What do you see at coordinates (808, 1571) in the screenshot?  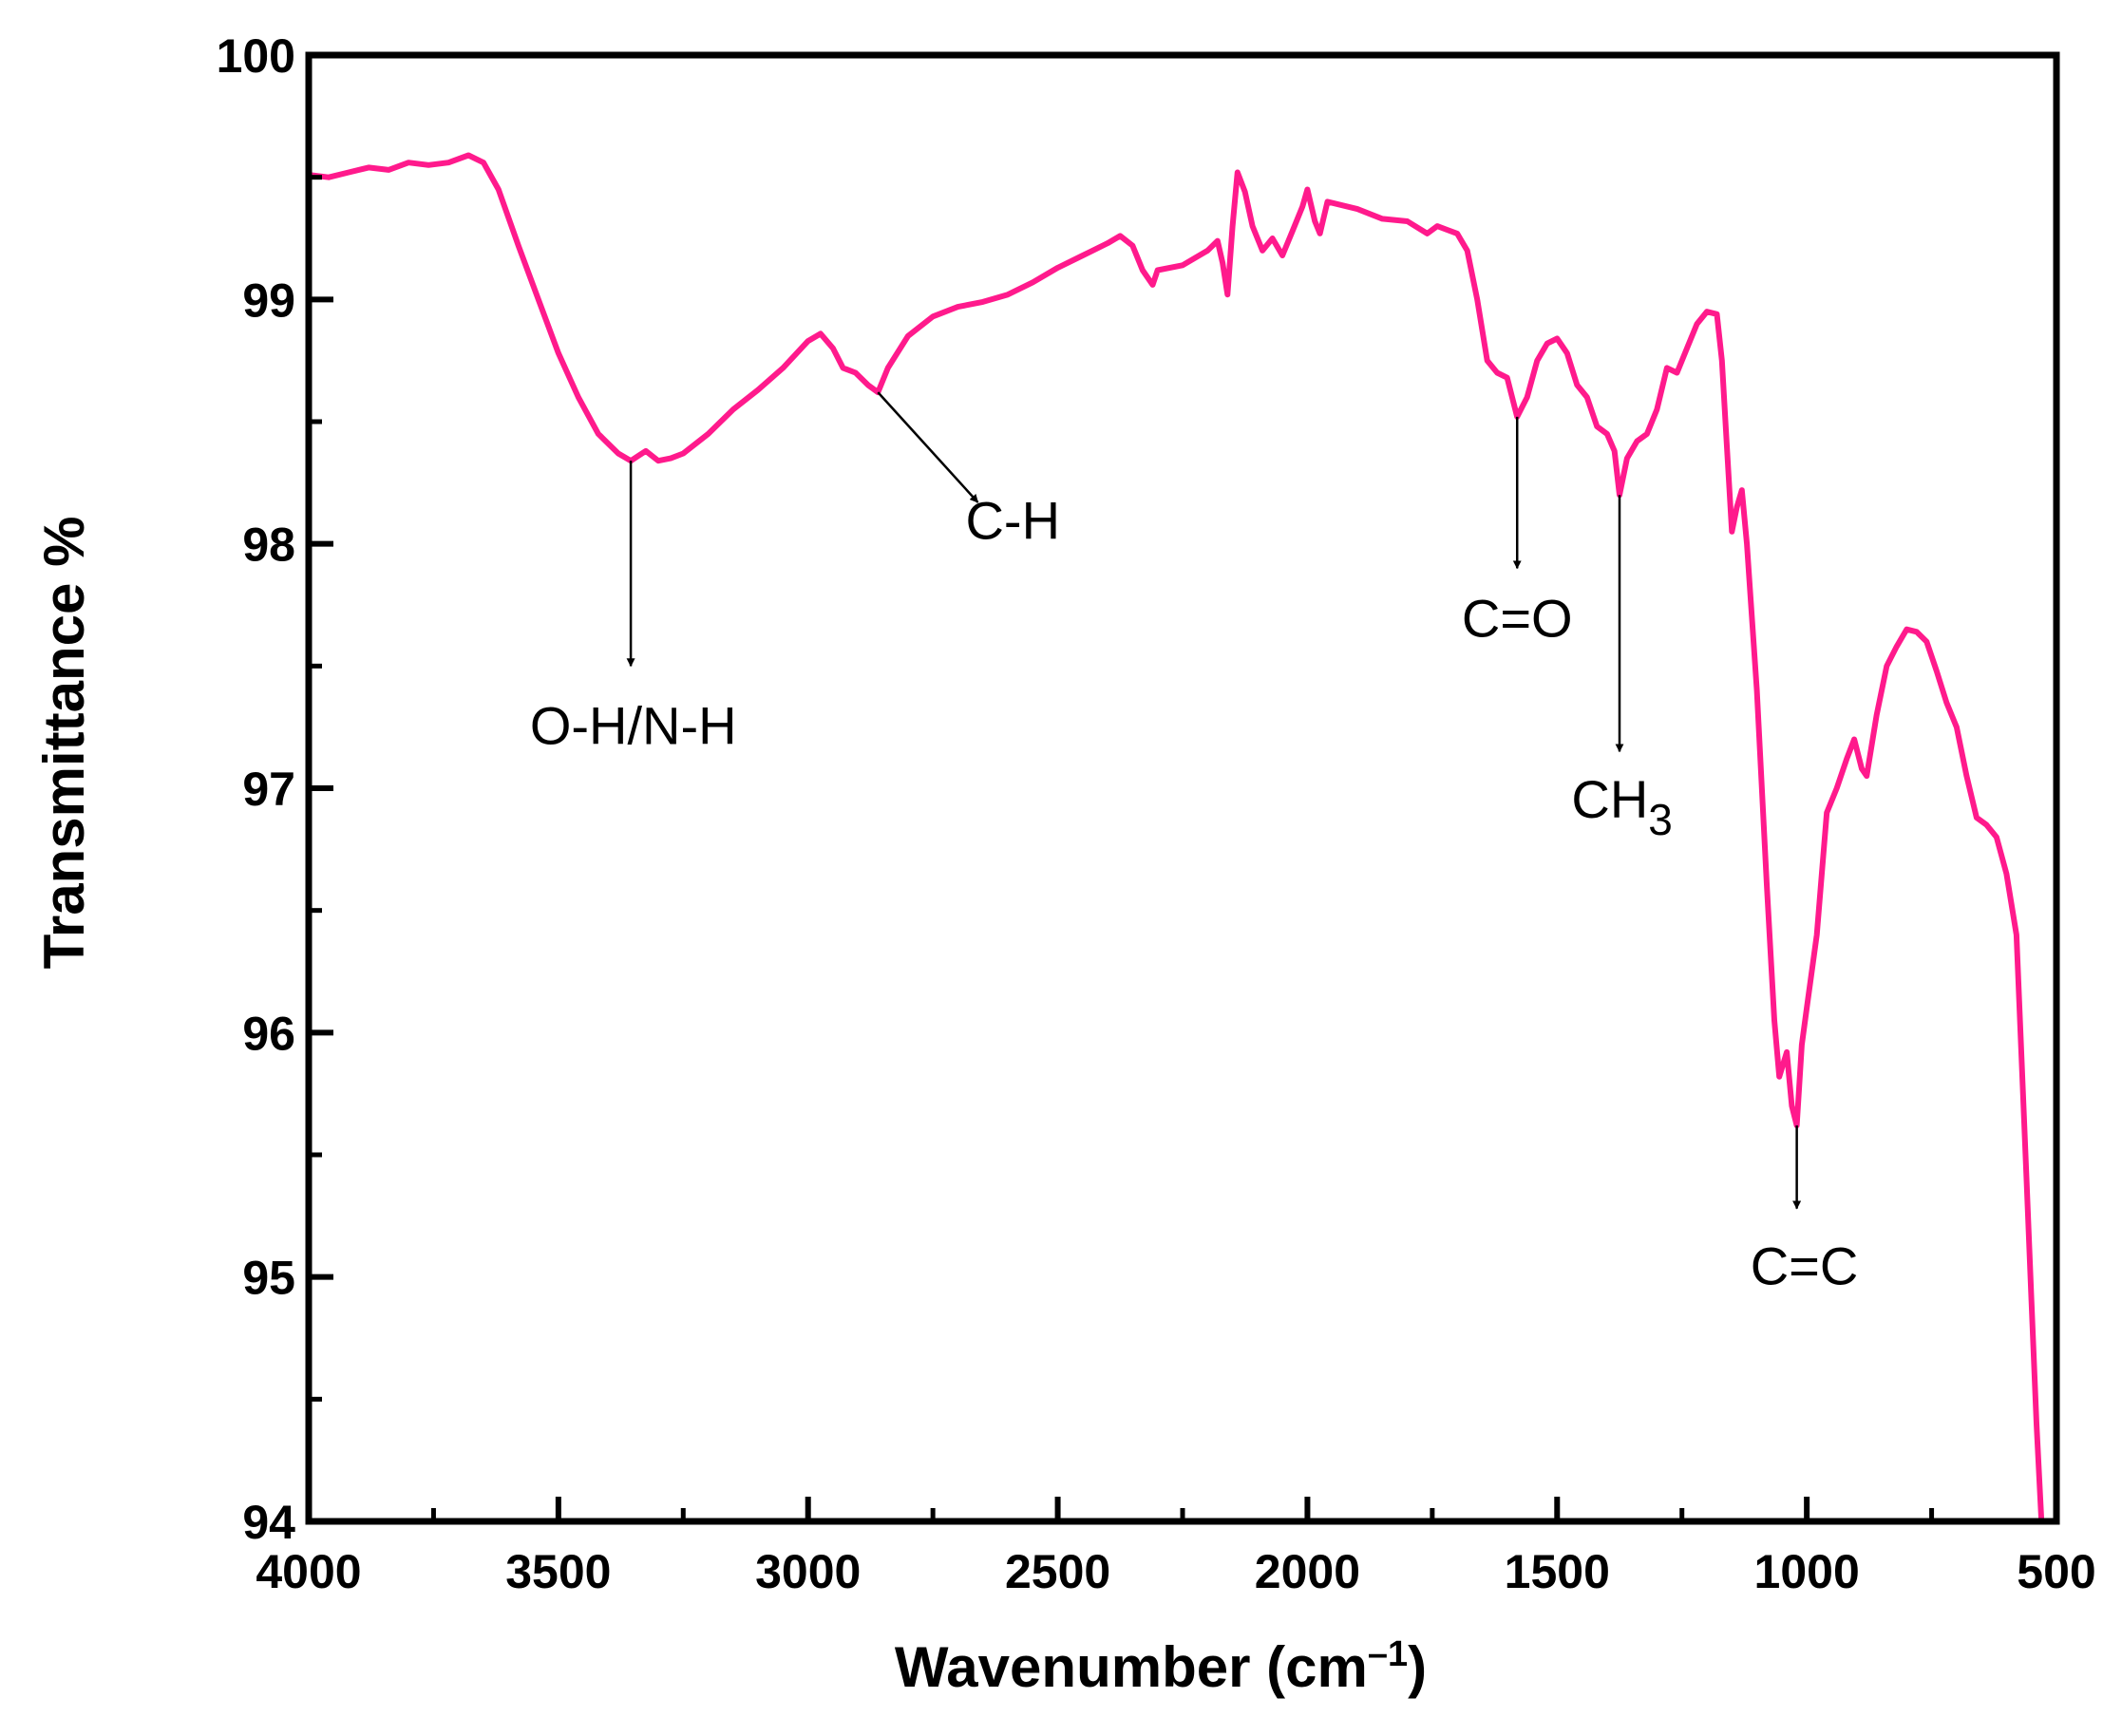 I see `x-tick-label: 3000` at bounding box center [808, 1571].